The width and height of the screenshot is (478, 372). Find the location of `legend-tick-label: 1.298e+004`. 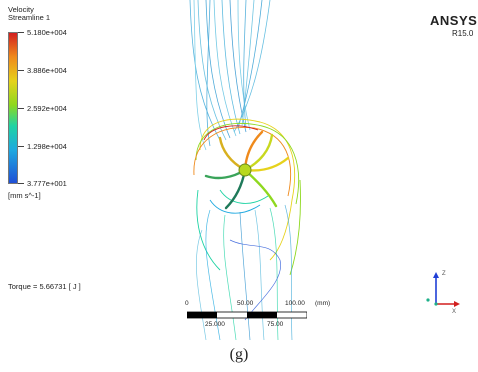

legend-tick-label: 1.298e+004 is located at coordinates (47, 146).